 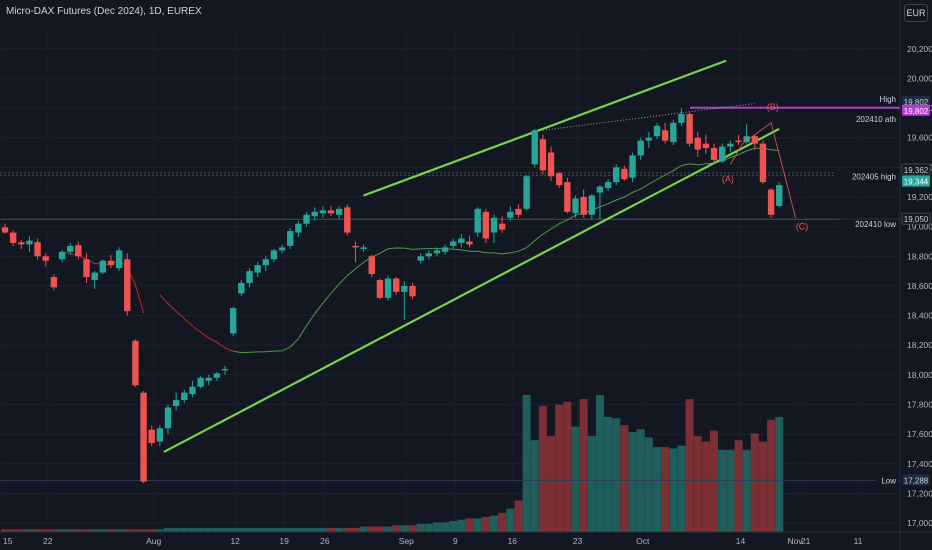 I want to click on wave-annotations: (A) (B) (C), so click(x=765, y=167).